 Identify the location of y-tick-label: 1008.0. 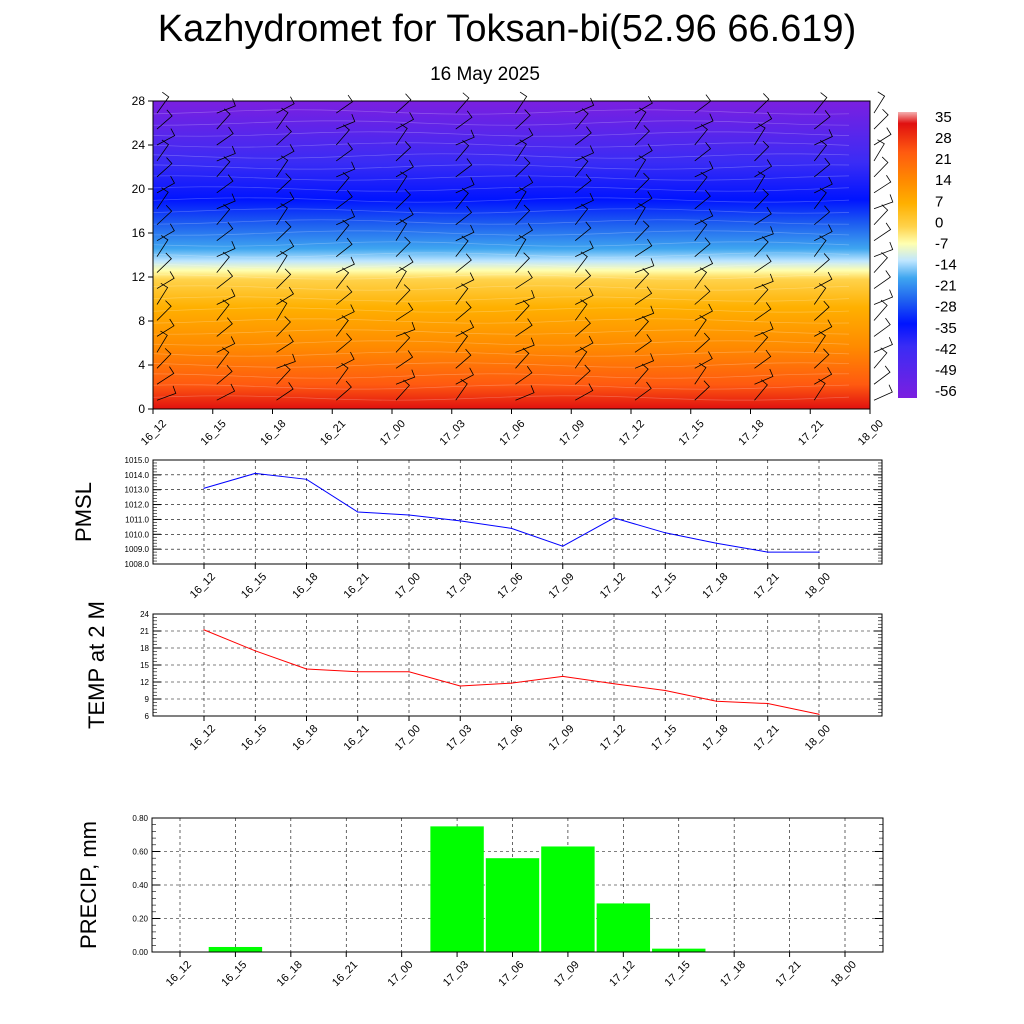
(137, 564).